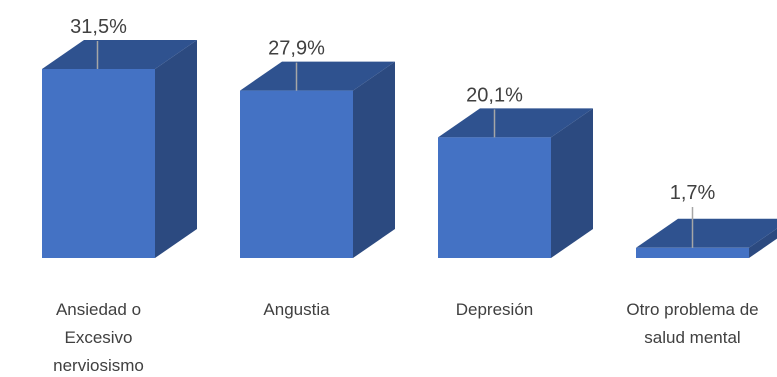 This screenshot has height=377, width=777. I want to click on data-label: 20,1%, so click(494, 95).